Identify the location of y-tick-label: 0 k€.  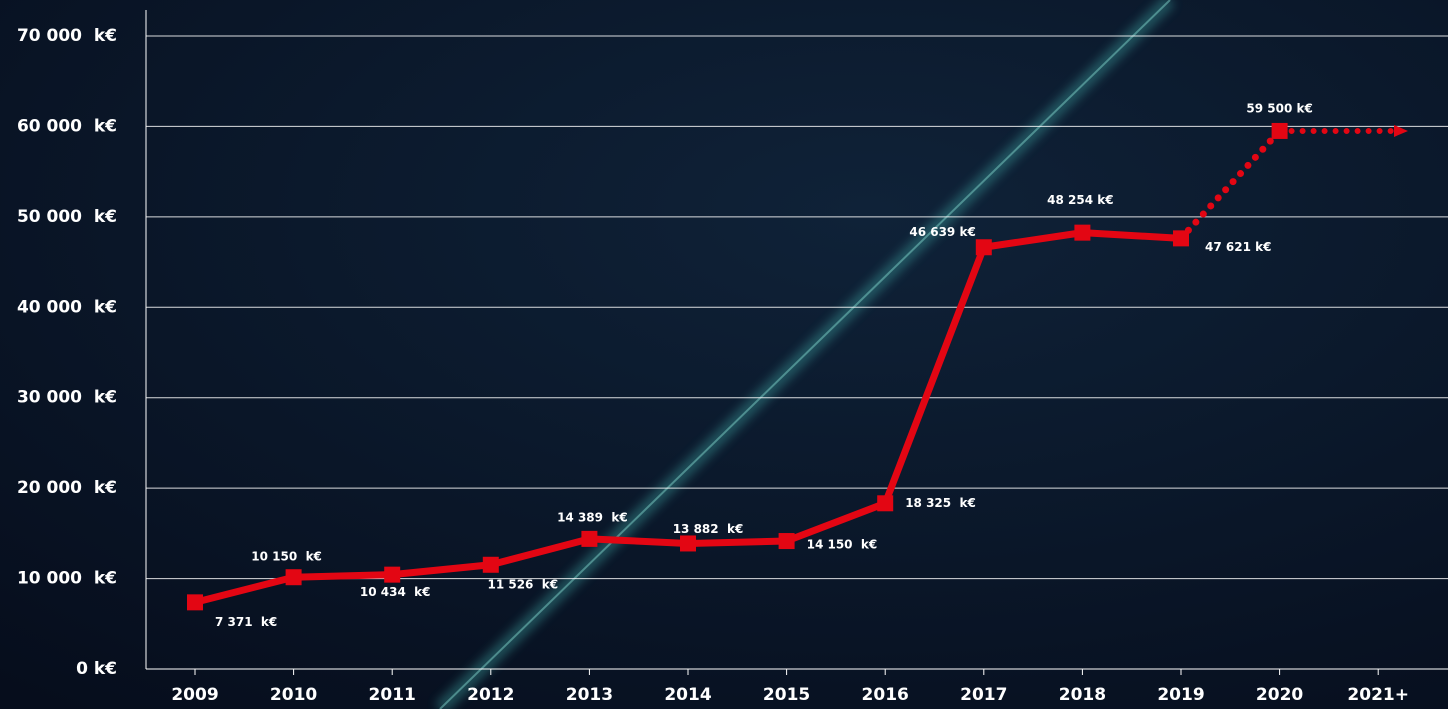
(96, 669).